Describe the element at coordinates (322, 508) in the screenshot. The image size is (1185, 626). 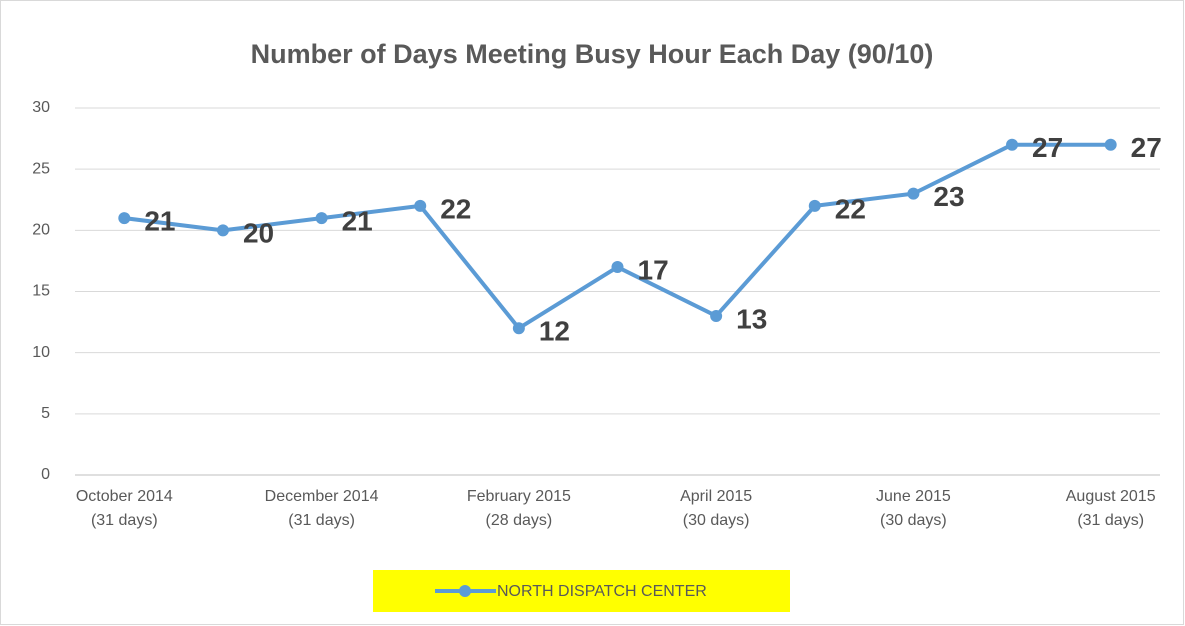
I see `x-tick-label: December 2014 (31 days)` at that location.